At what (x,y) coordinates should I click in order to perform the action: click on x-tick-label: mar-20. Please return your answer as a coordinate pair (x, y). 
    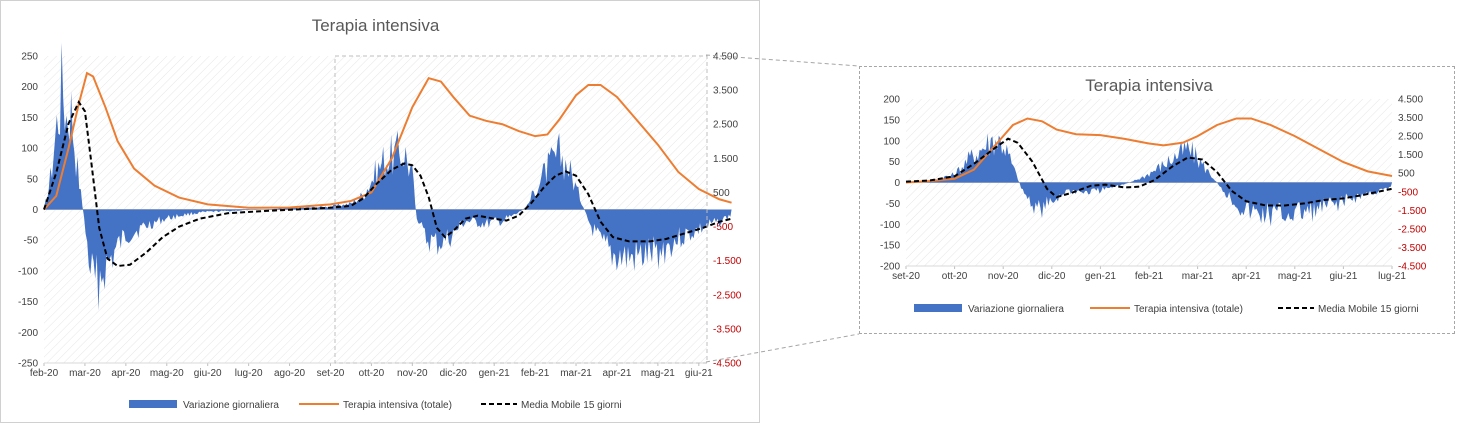
    Looking at the image, I should click on (85, 373).